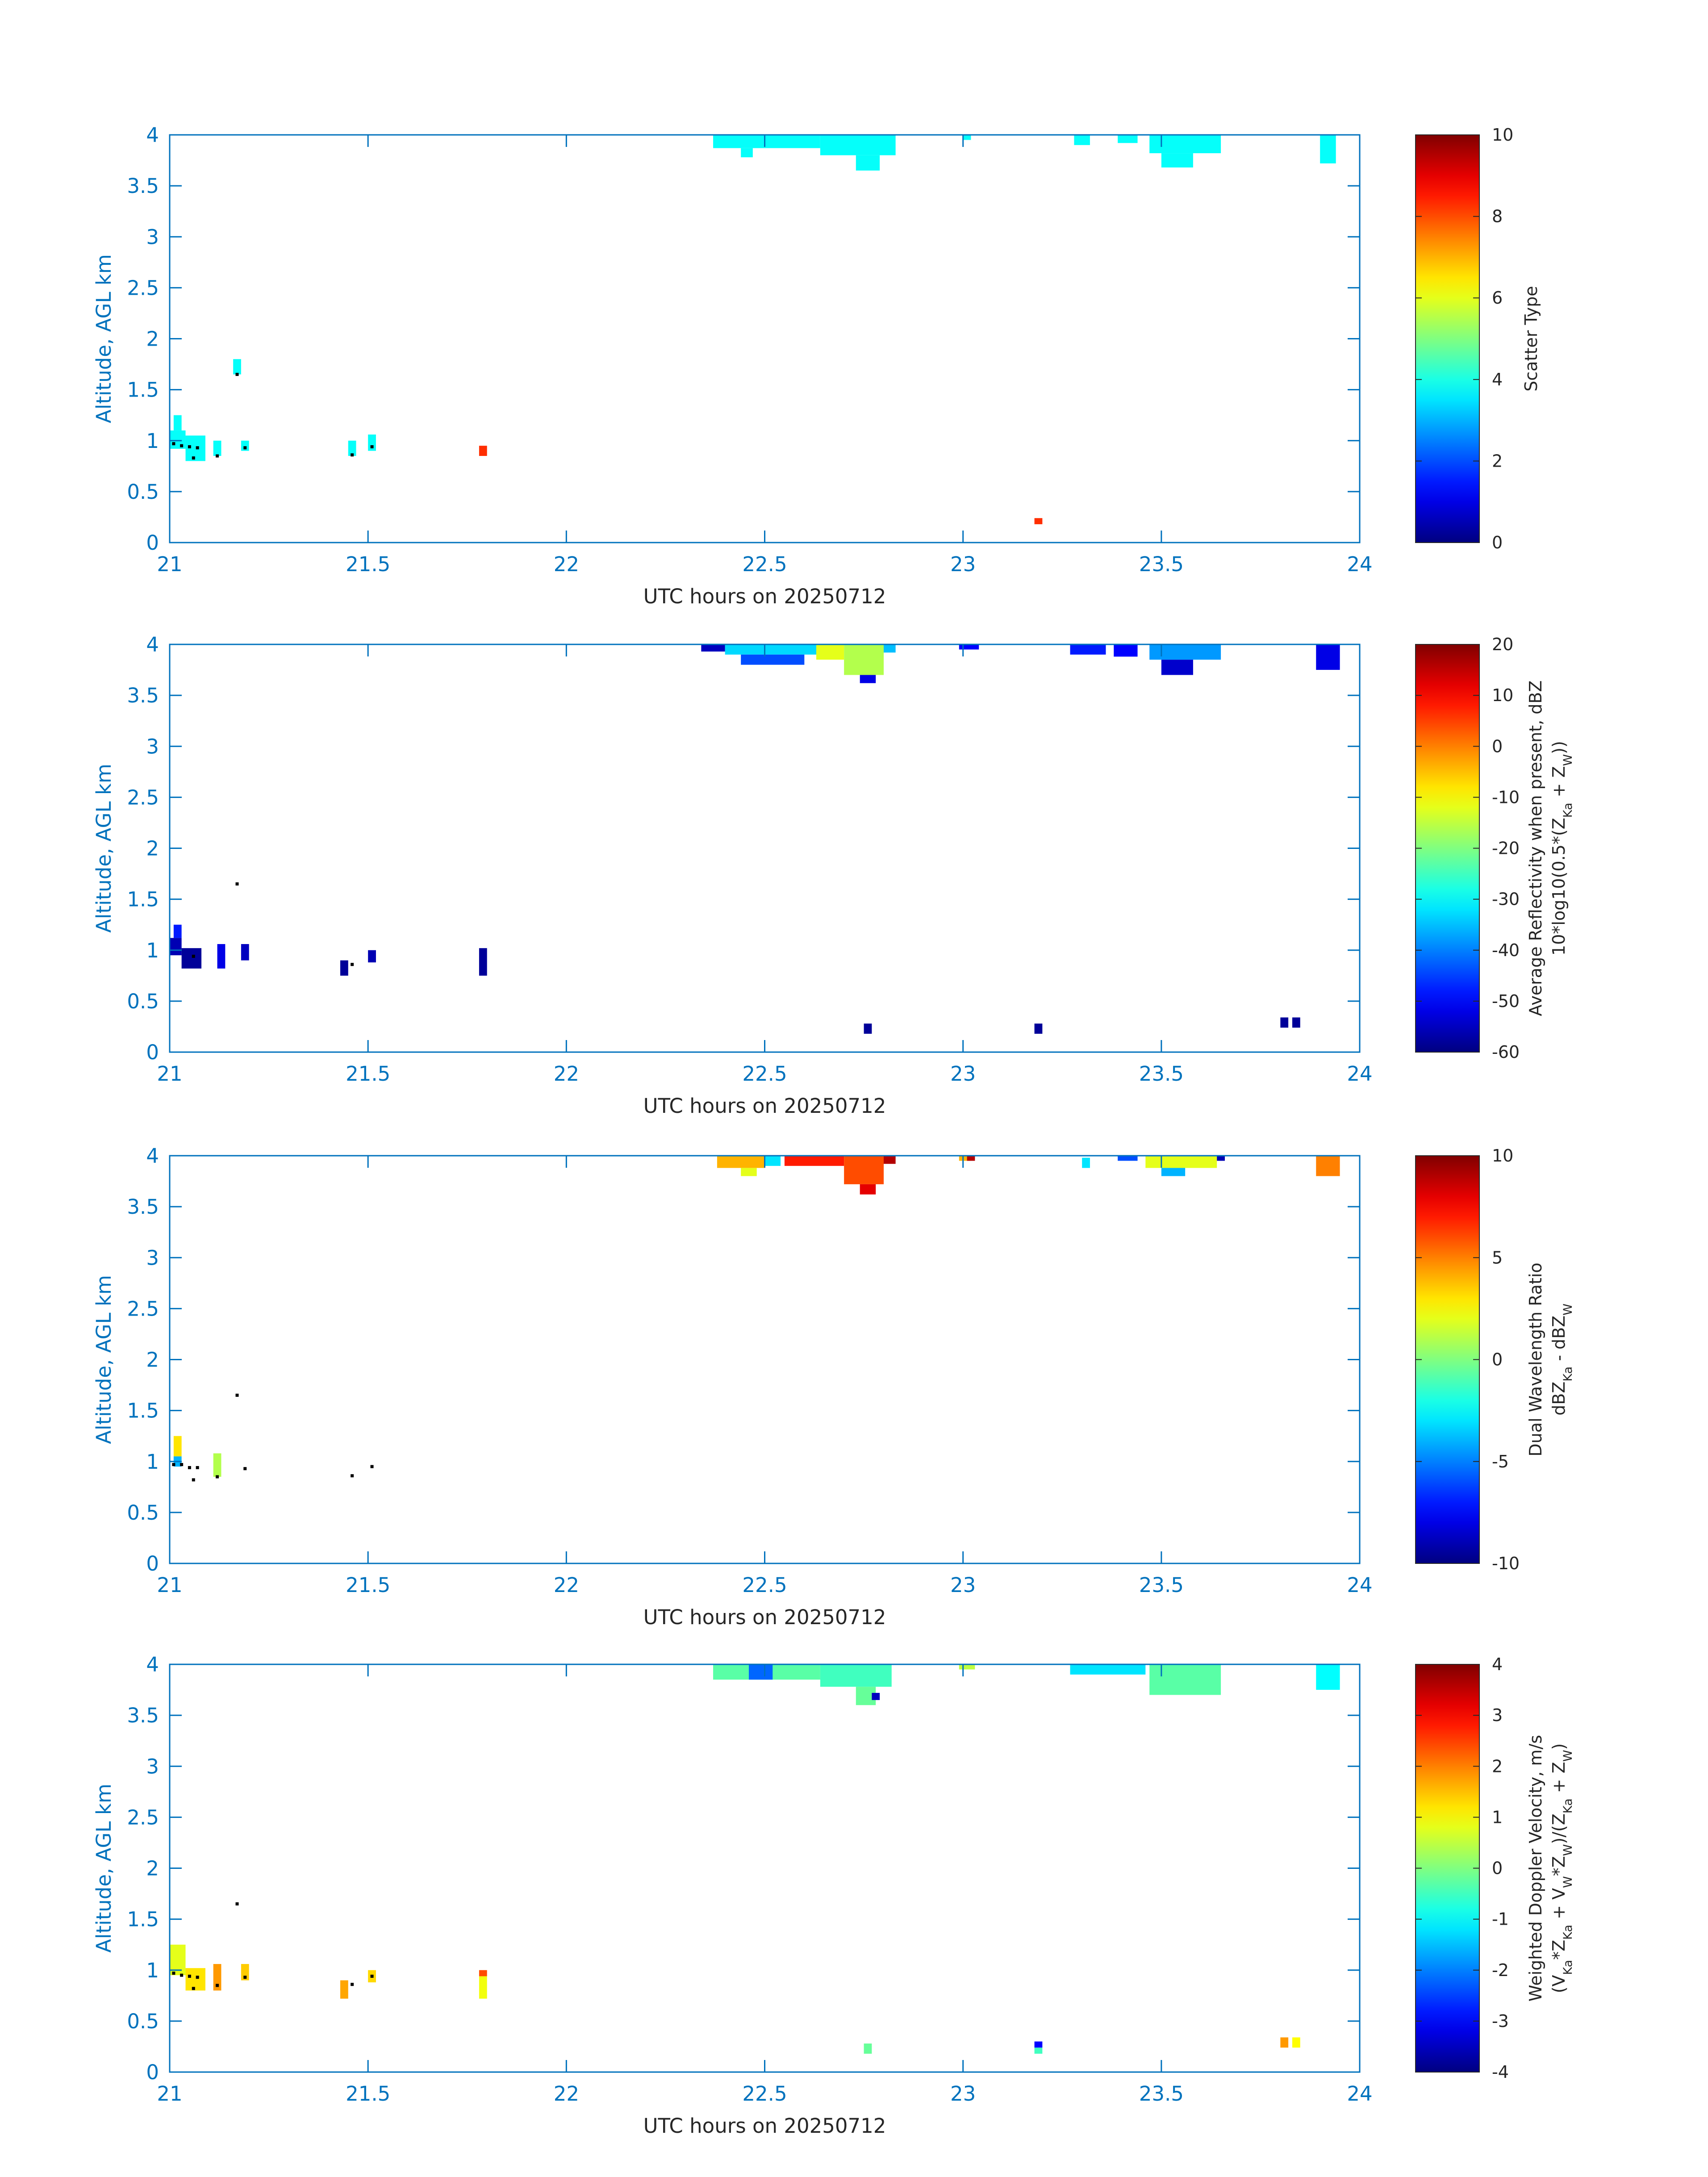  What do you see at coordinates (764, 1106) in the screenshot?
I see `x-axis-label: UTC hours on 20250712` at bounding box center [764, 1106].